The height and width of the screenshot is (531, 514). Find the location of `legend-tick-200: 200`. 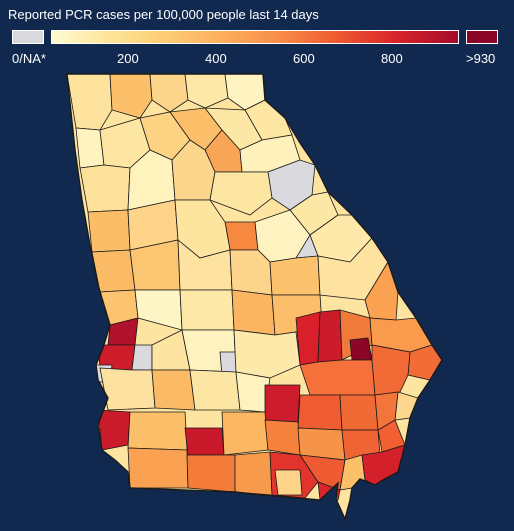

legend-tick-200: 200 is located at coordinates (128, 58).